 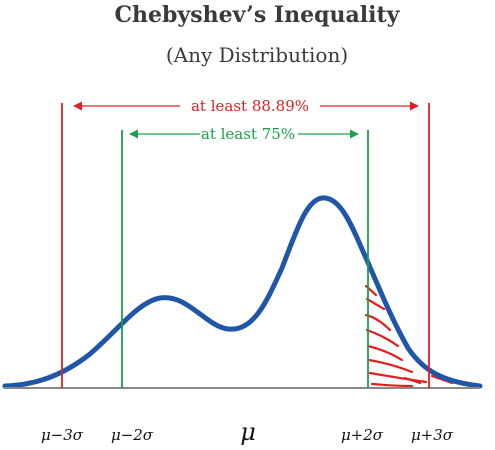 I want to click on tick-minus-2sigma: μ−2σ, so click(x=132, y=435).